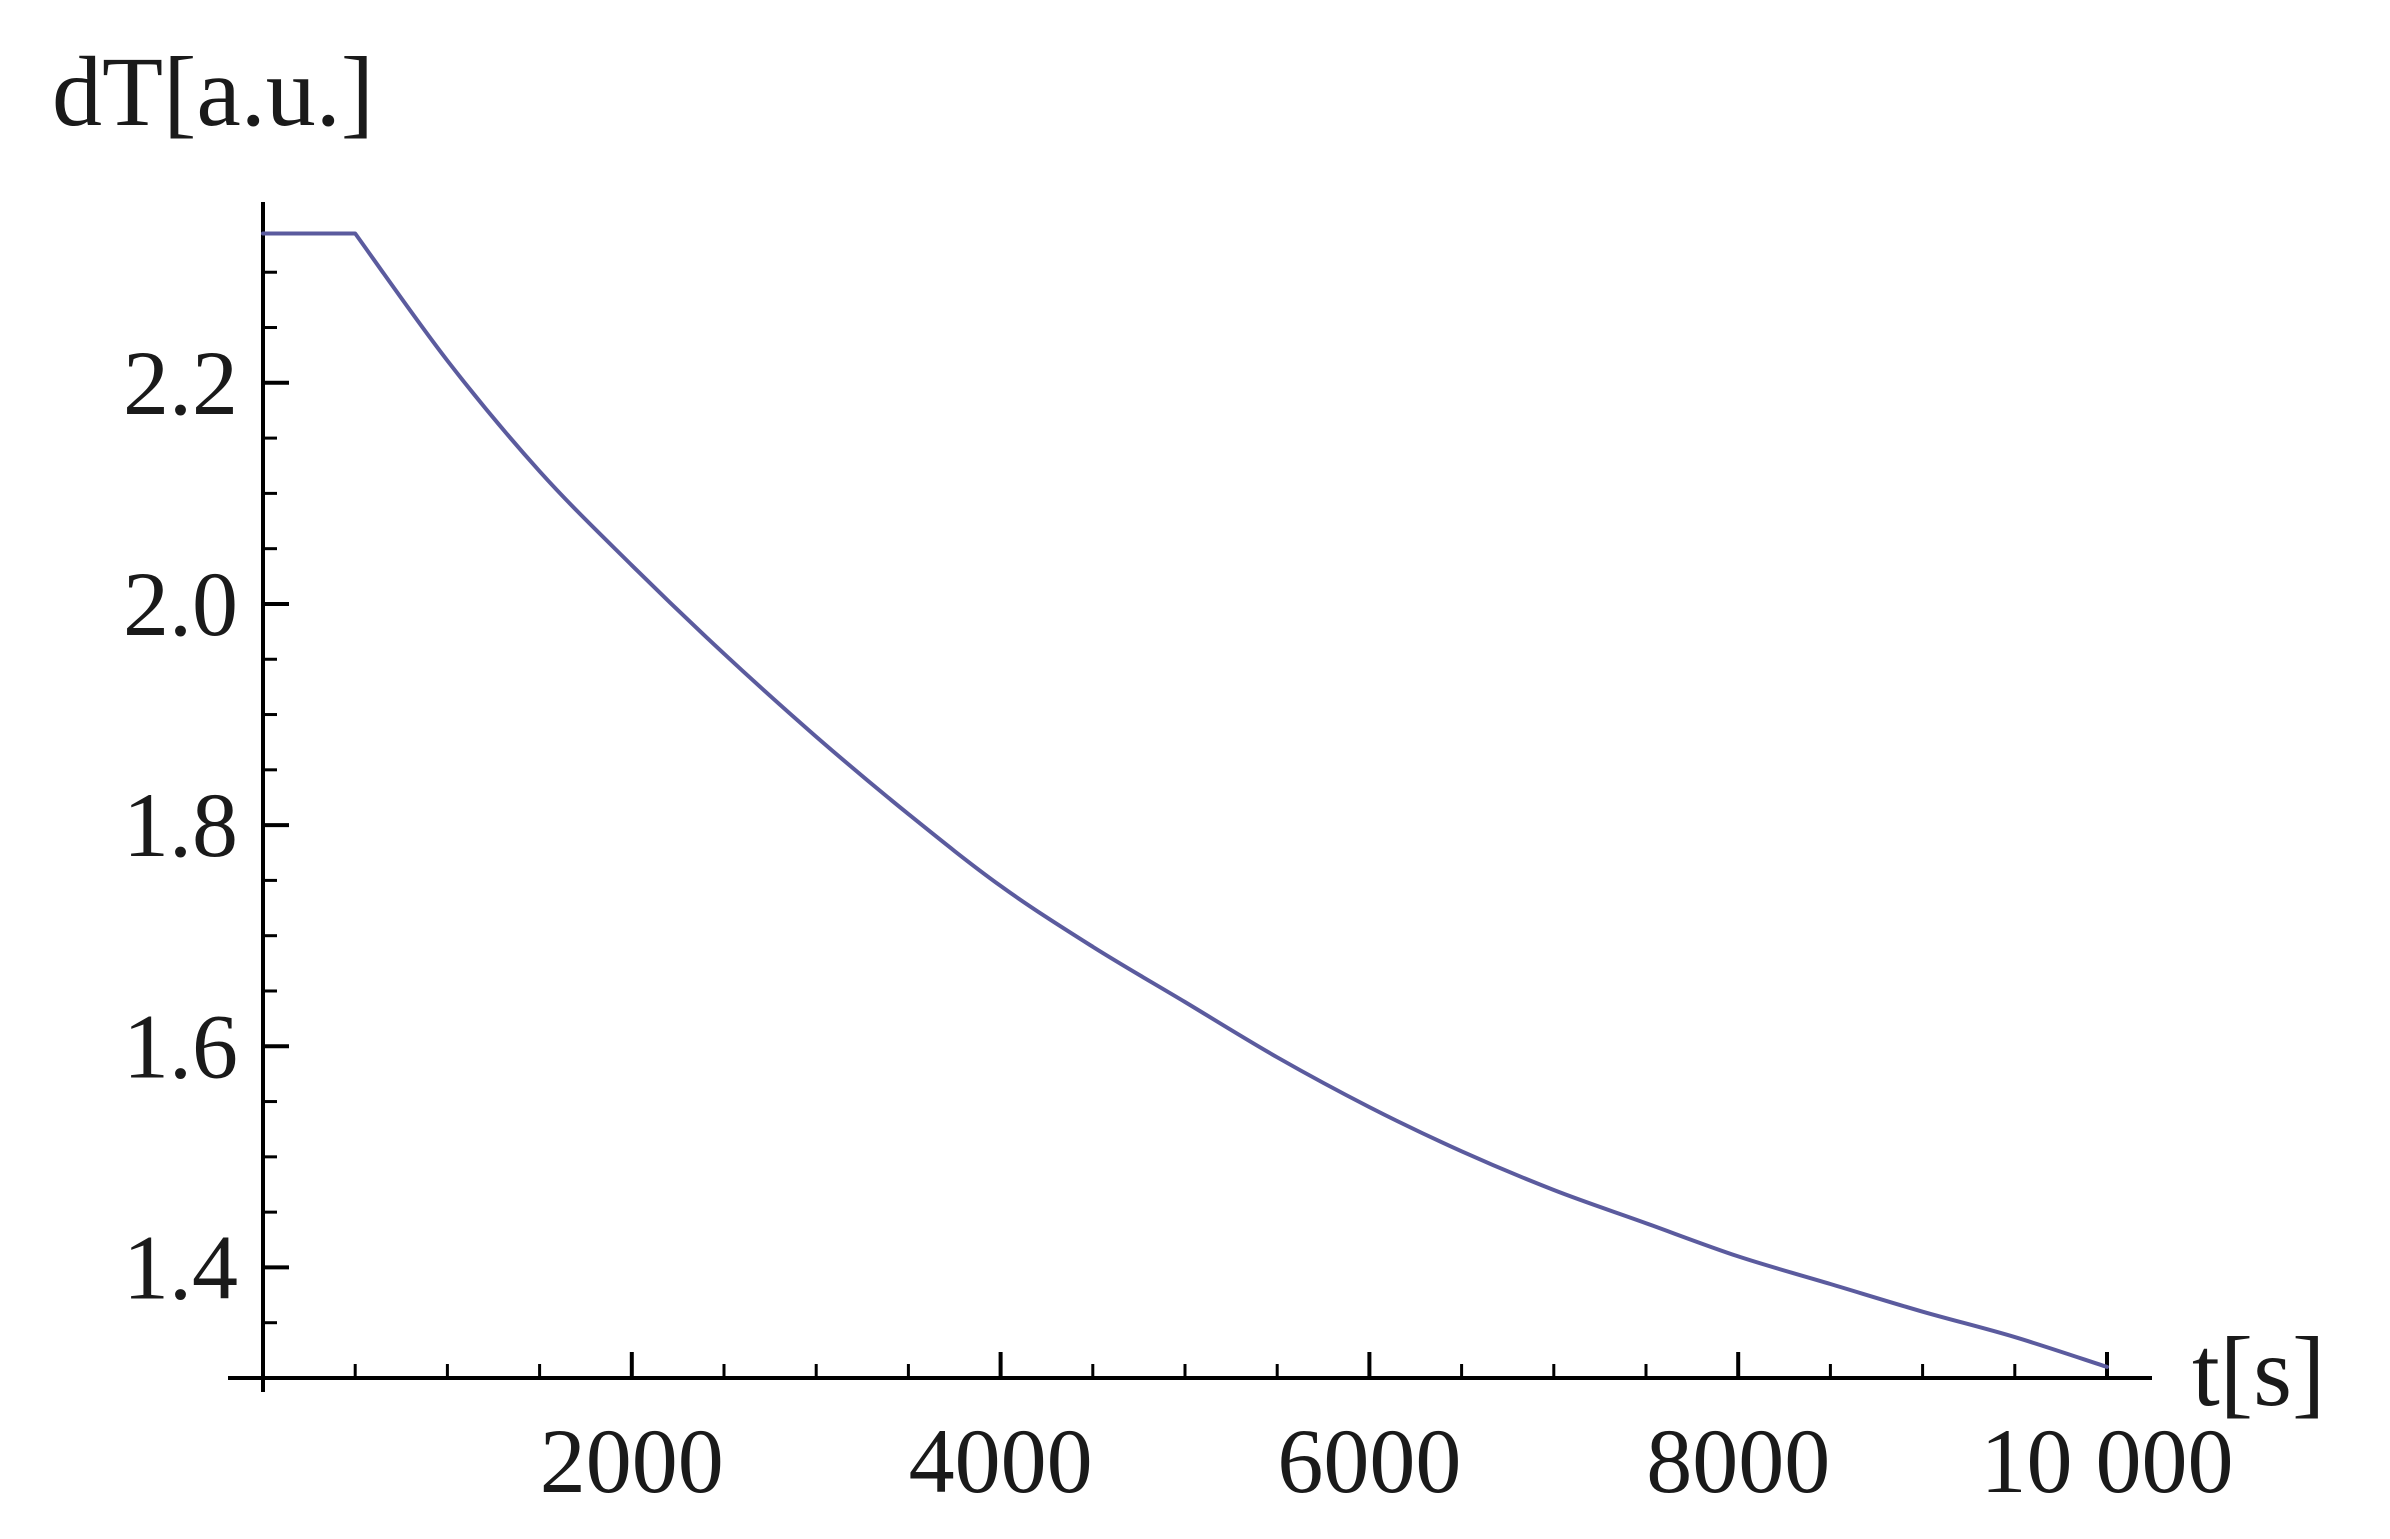  I want to click on x-axis-major-ticks: 2000 4000 6000 8000 10 000, so click(1387, 1432).